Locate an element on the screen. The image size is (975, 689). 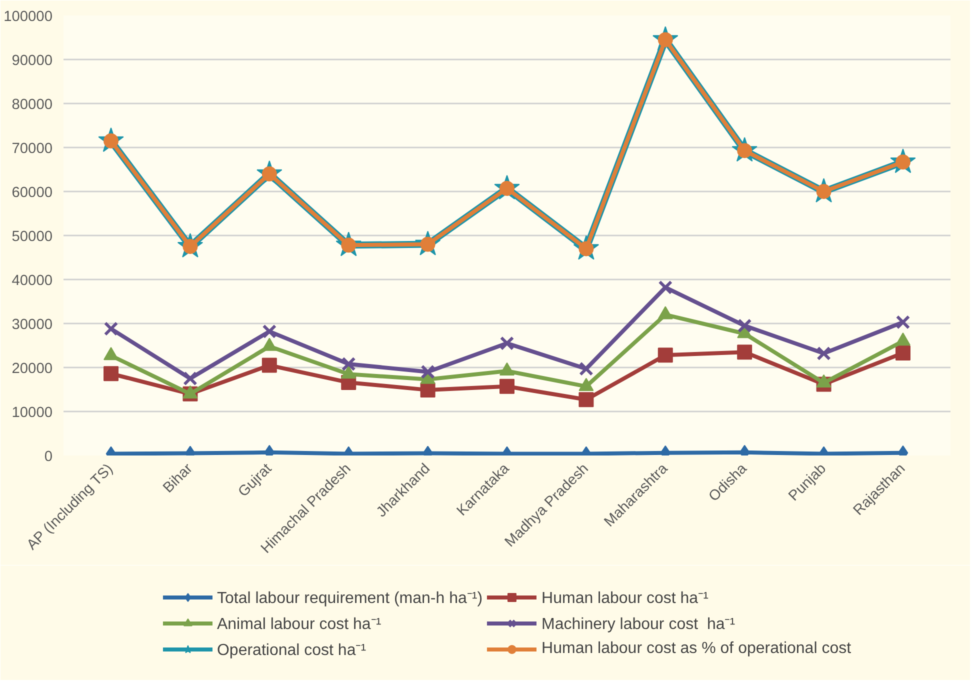
y-tick-label: 20000 is located at coordinates (32, 369).